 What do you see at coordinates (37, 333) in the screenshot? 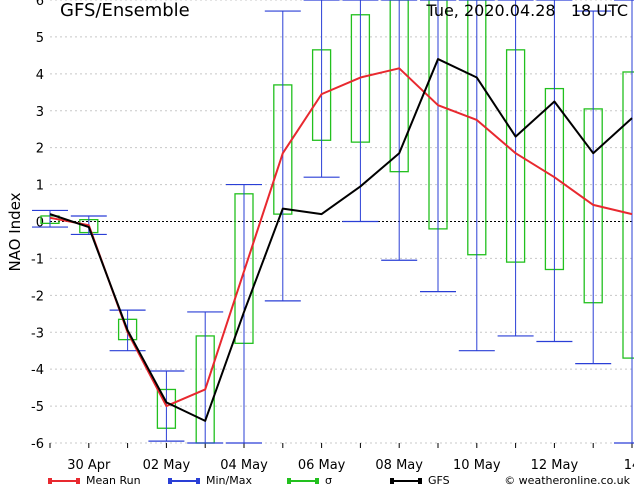
I see `y-tick-label: -3` at bounding box center [37, 333].